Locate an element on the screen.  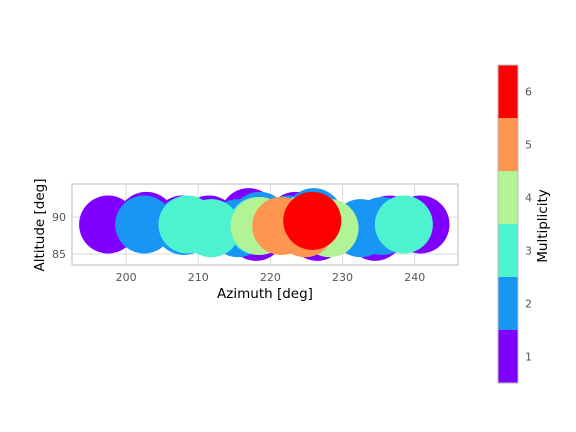
colorbar-tick-label: 1 is located at coordinates (528, 357).